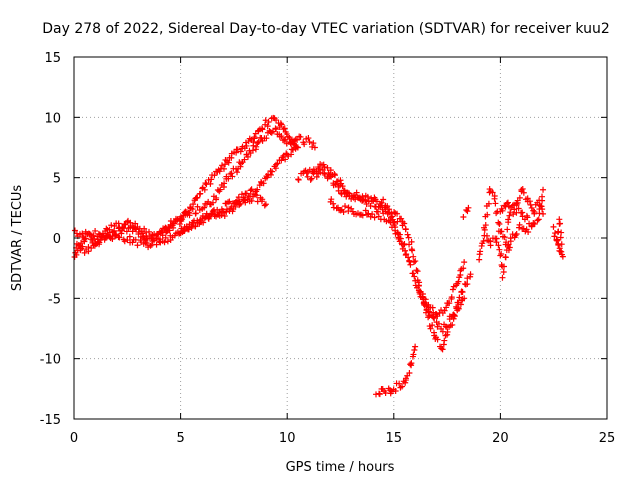 The height and width of the screenshot is (480, 640). Describe the element at coordinates (500, 438) in the screenshot. I see `x-tick-label: 20` at that location.